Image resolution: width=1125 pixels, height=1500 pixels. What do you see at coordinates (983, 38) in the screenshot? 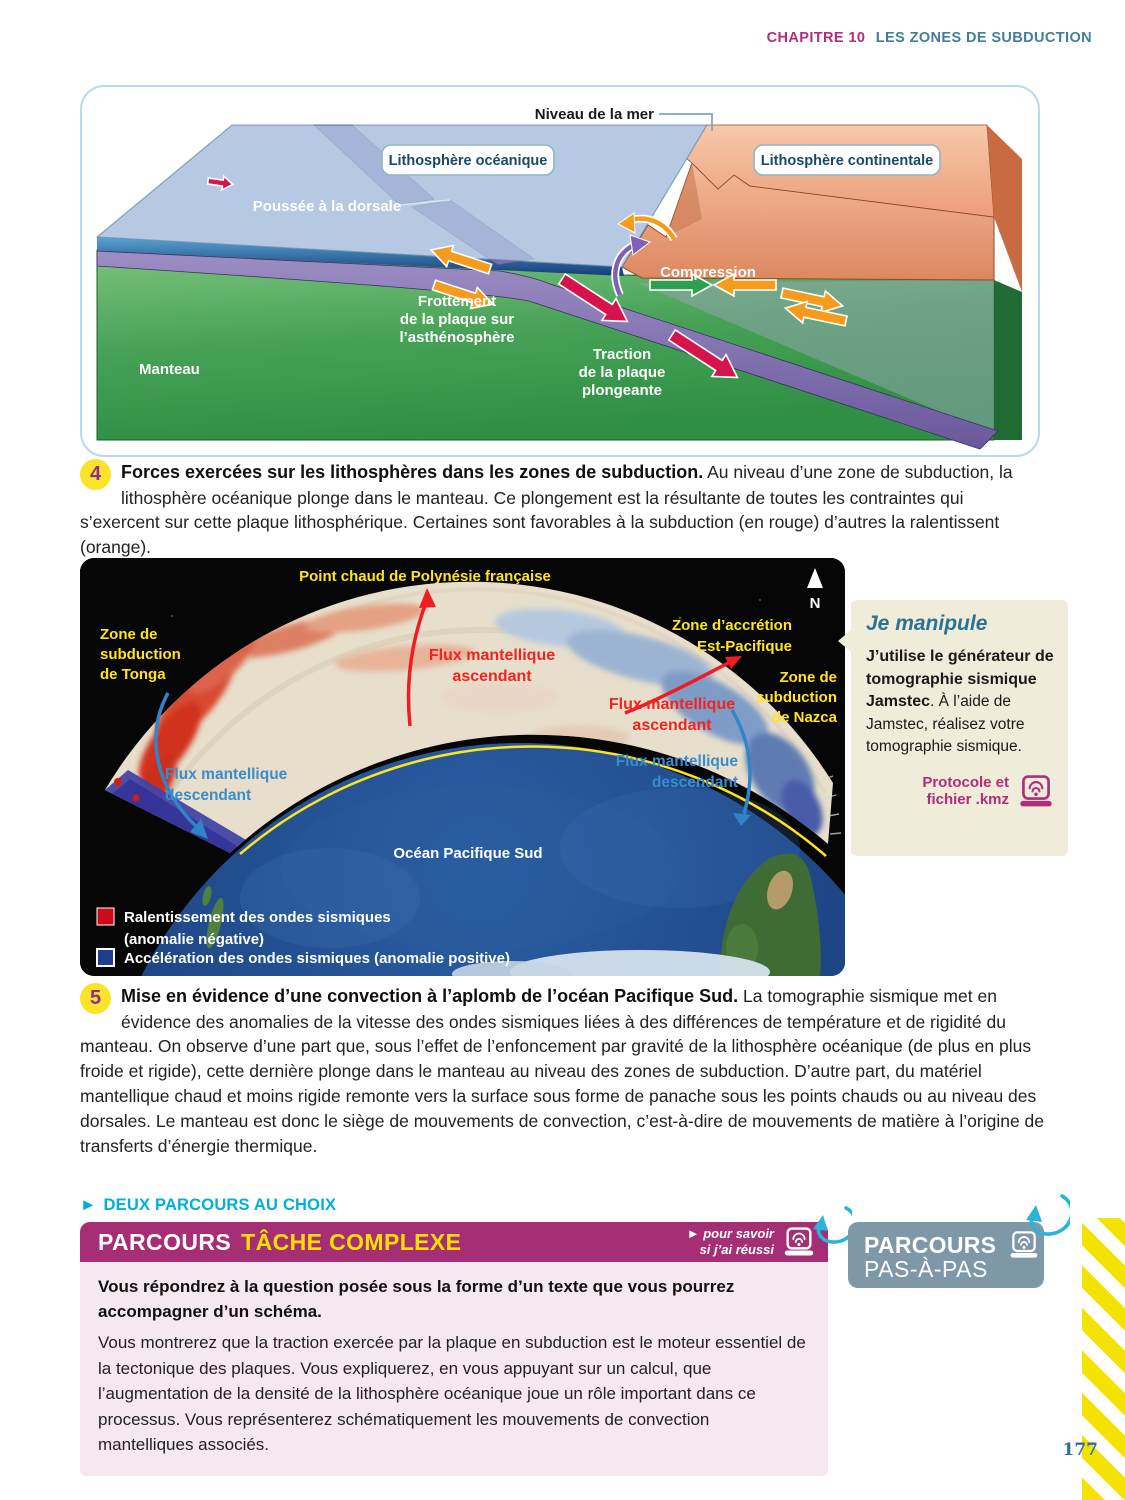
I see `chapter-title: LES ZONES DE SUBDUCTION` at bounding box center [983, 38].